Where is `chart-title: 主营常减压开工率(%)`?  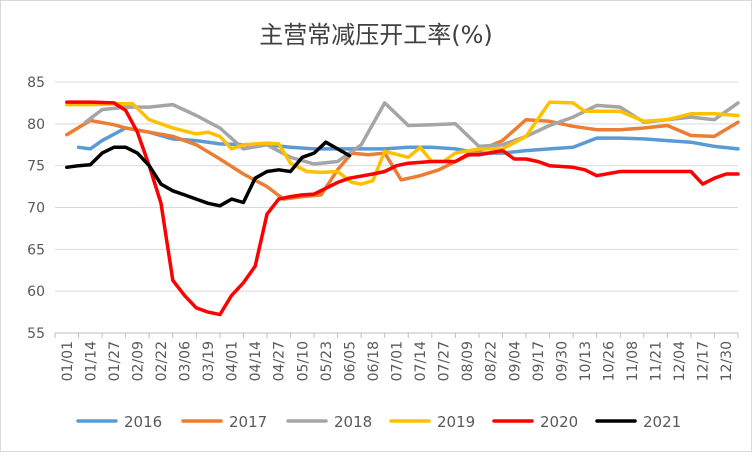
chart-title: 主营常减压开工率(%) is located at coordinates (376, 35).